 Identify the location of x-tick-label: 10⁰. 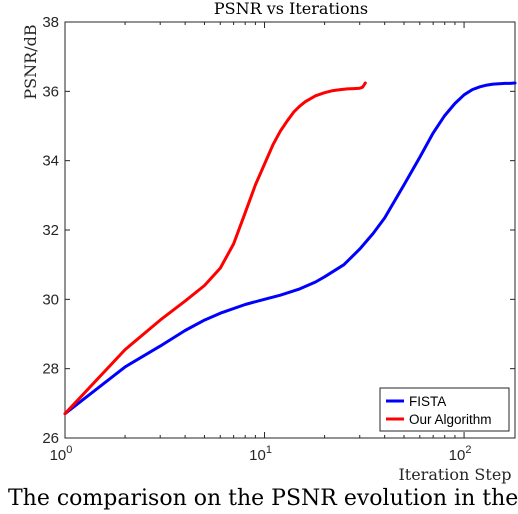
(61, 454).